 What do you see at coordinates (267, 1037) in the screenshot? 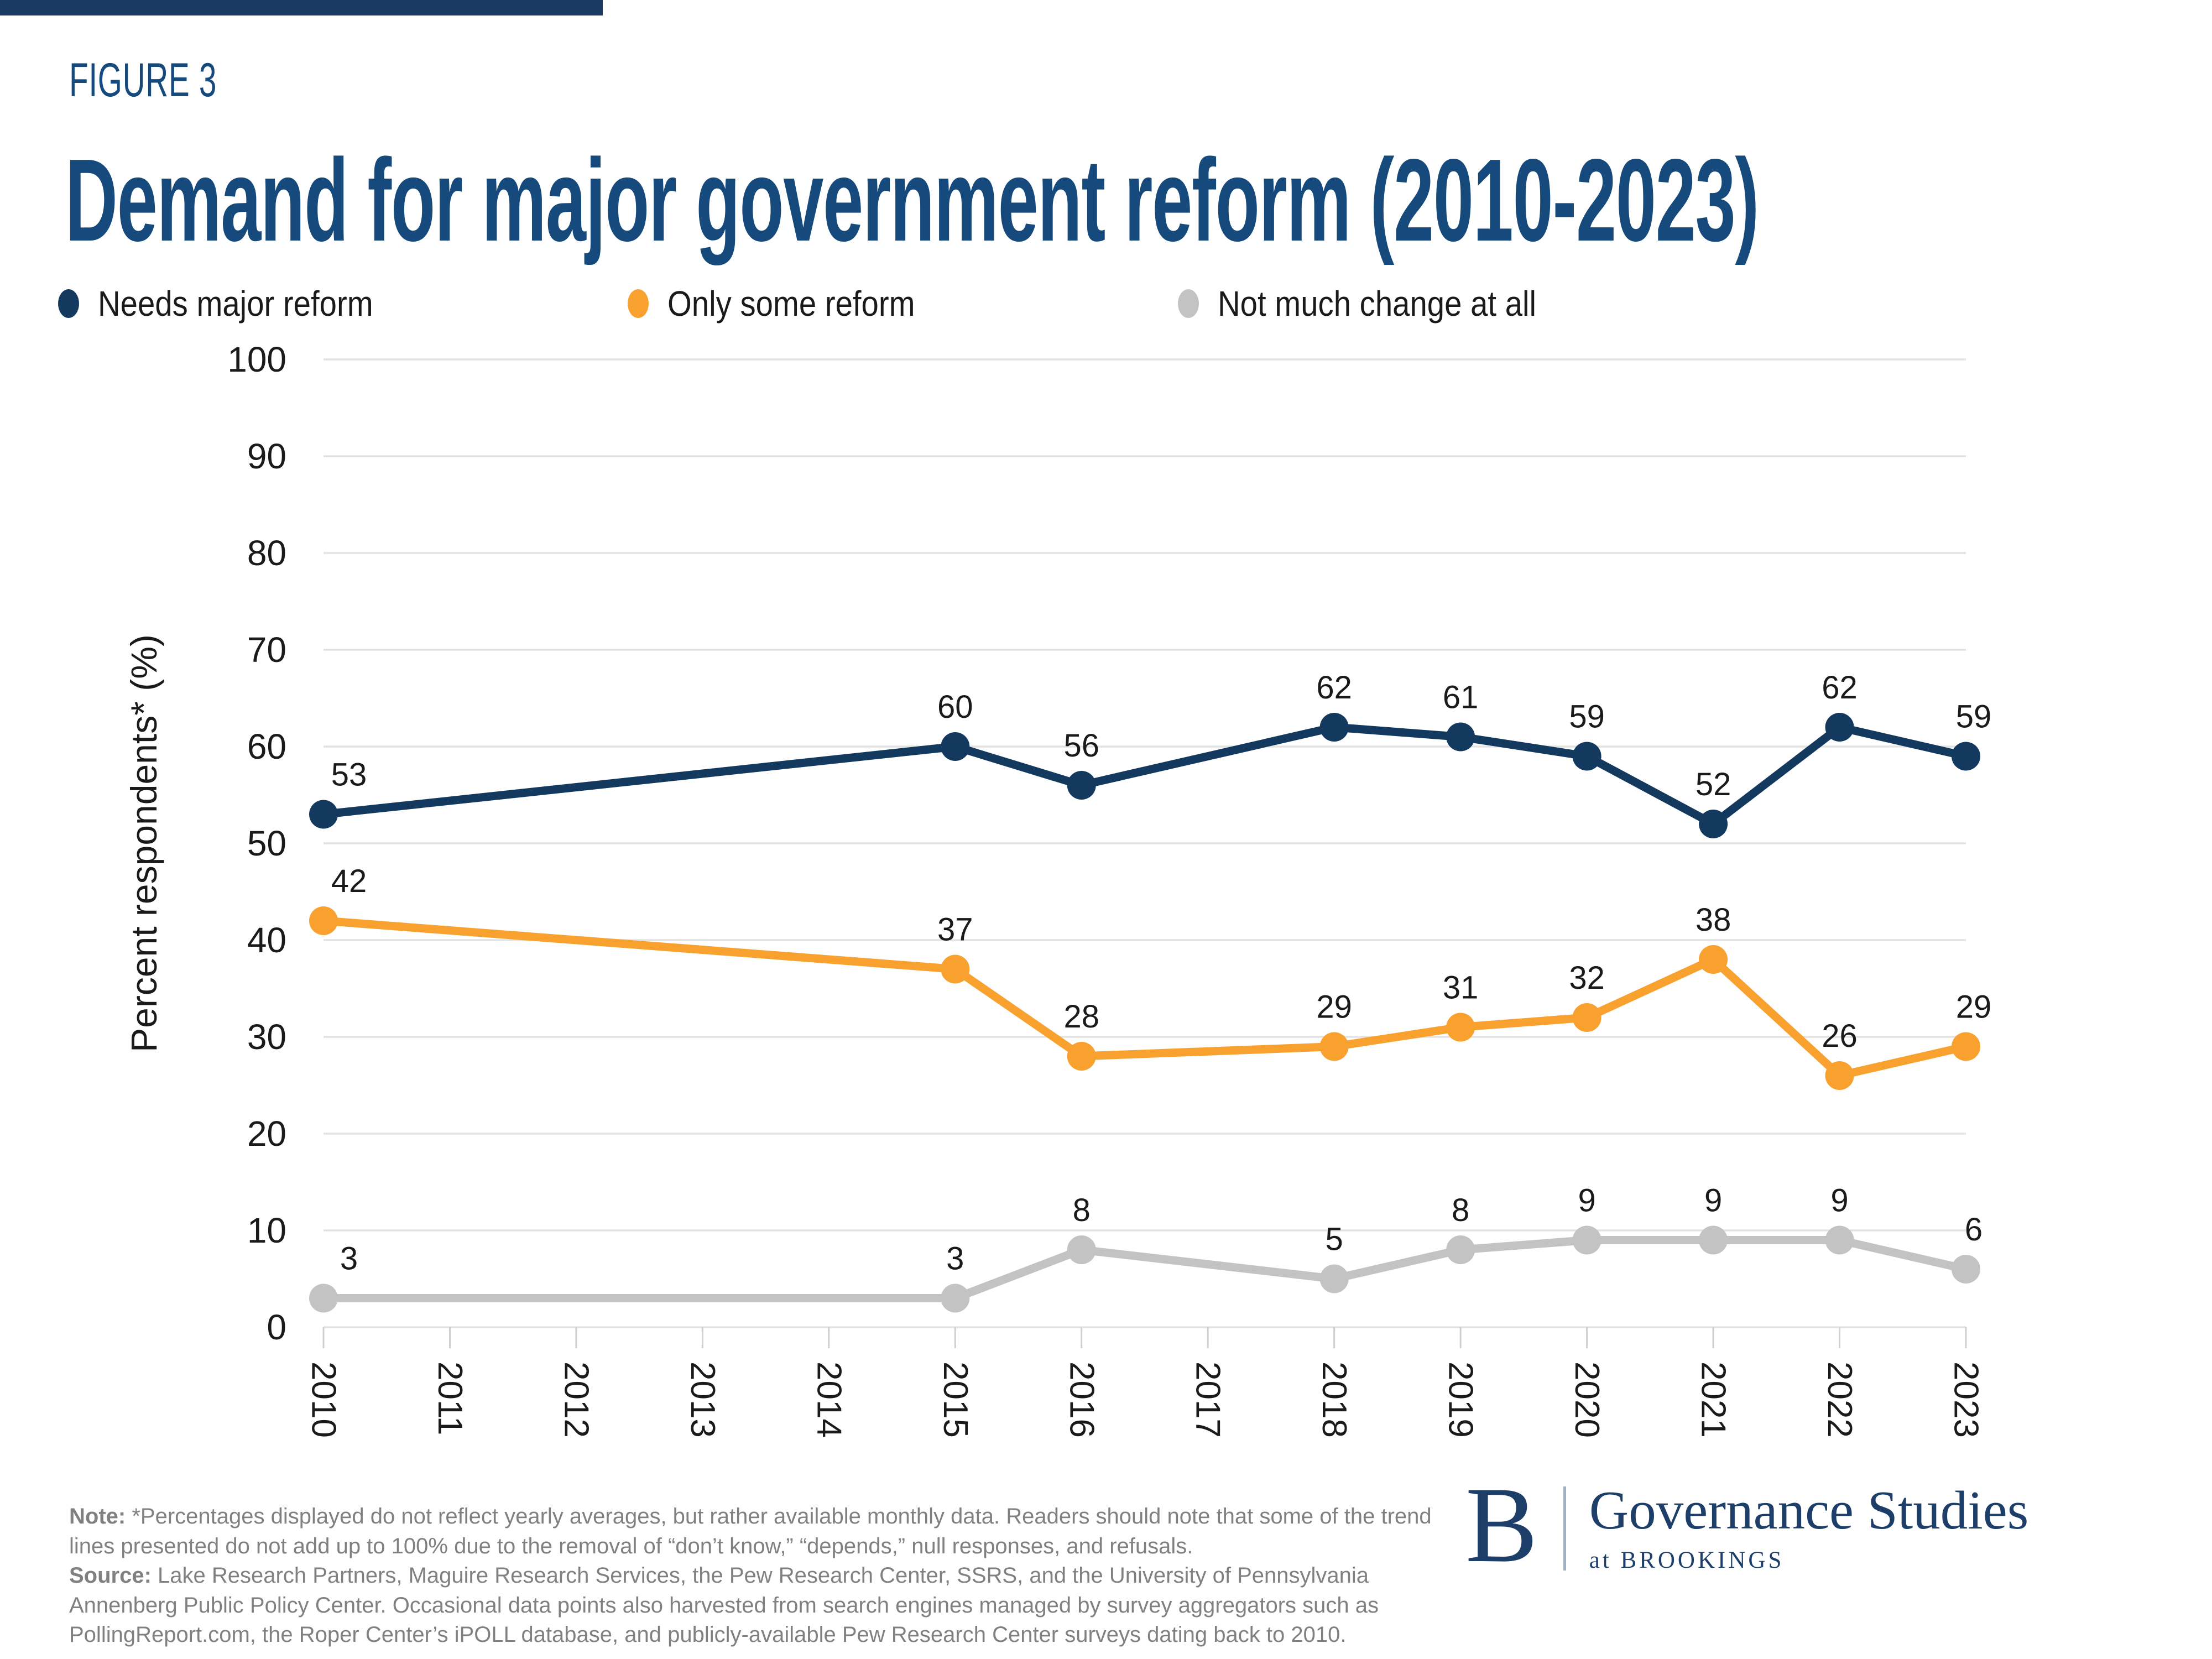
I see `y-tick-label: 30` at bounding box center [267, 1037].